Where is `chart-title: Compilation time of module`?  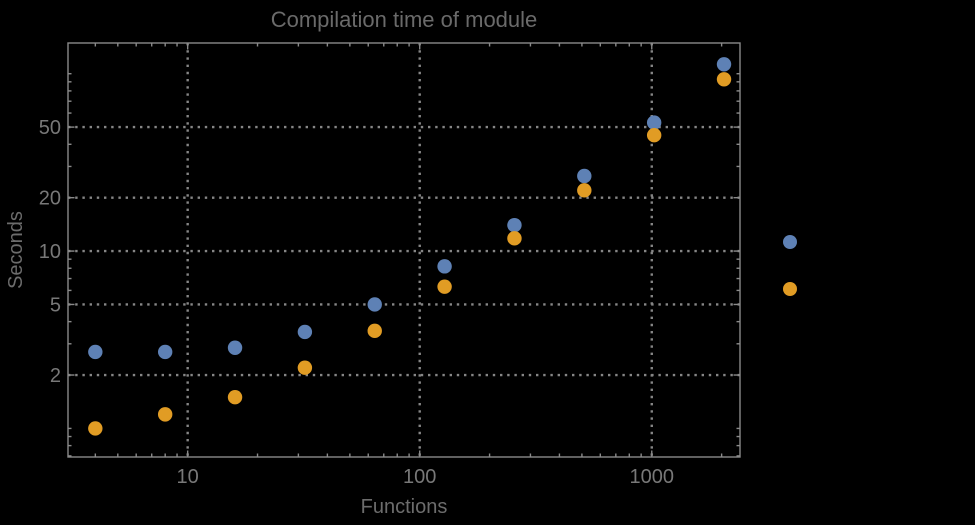 chart-title: Compilation time of module is located at coordinates (404, 19).